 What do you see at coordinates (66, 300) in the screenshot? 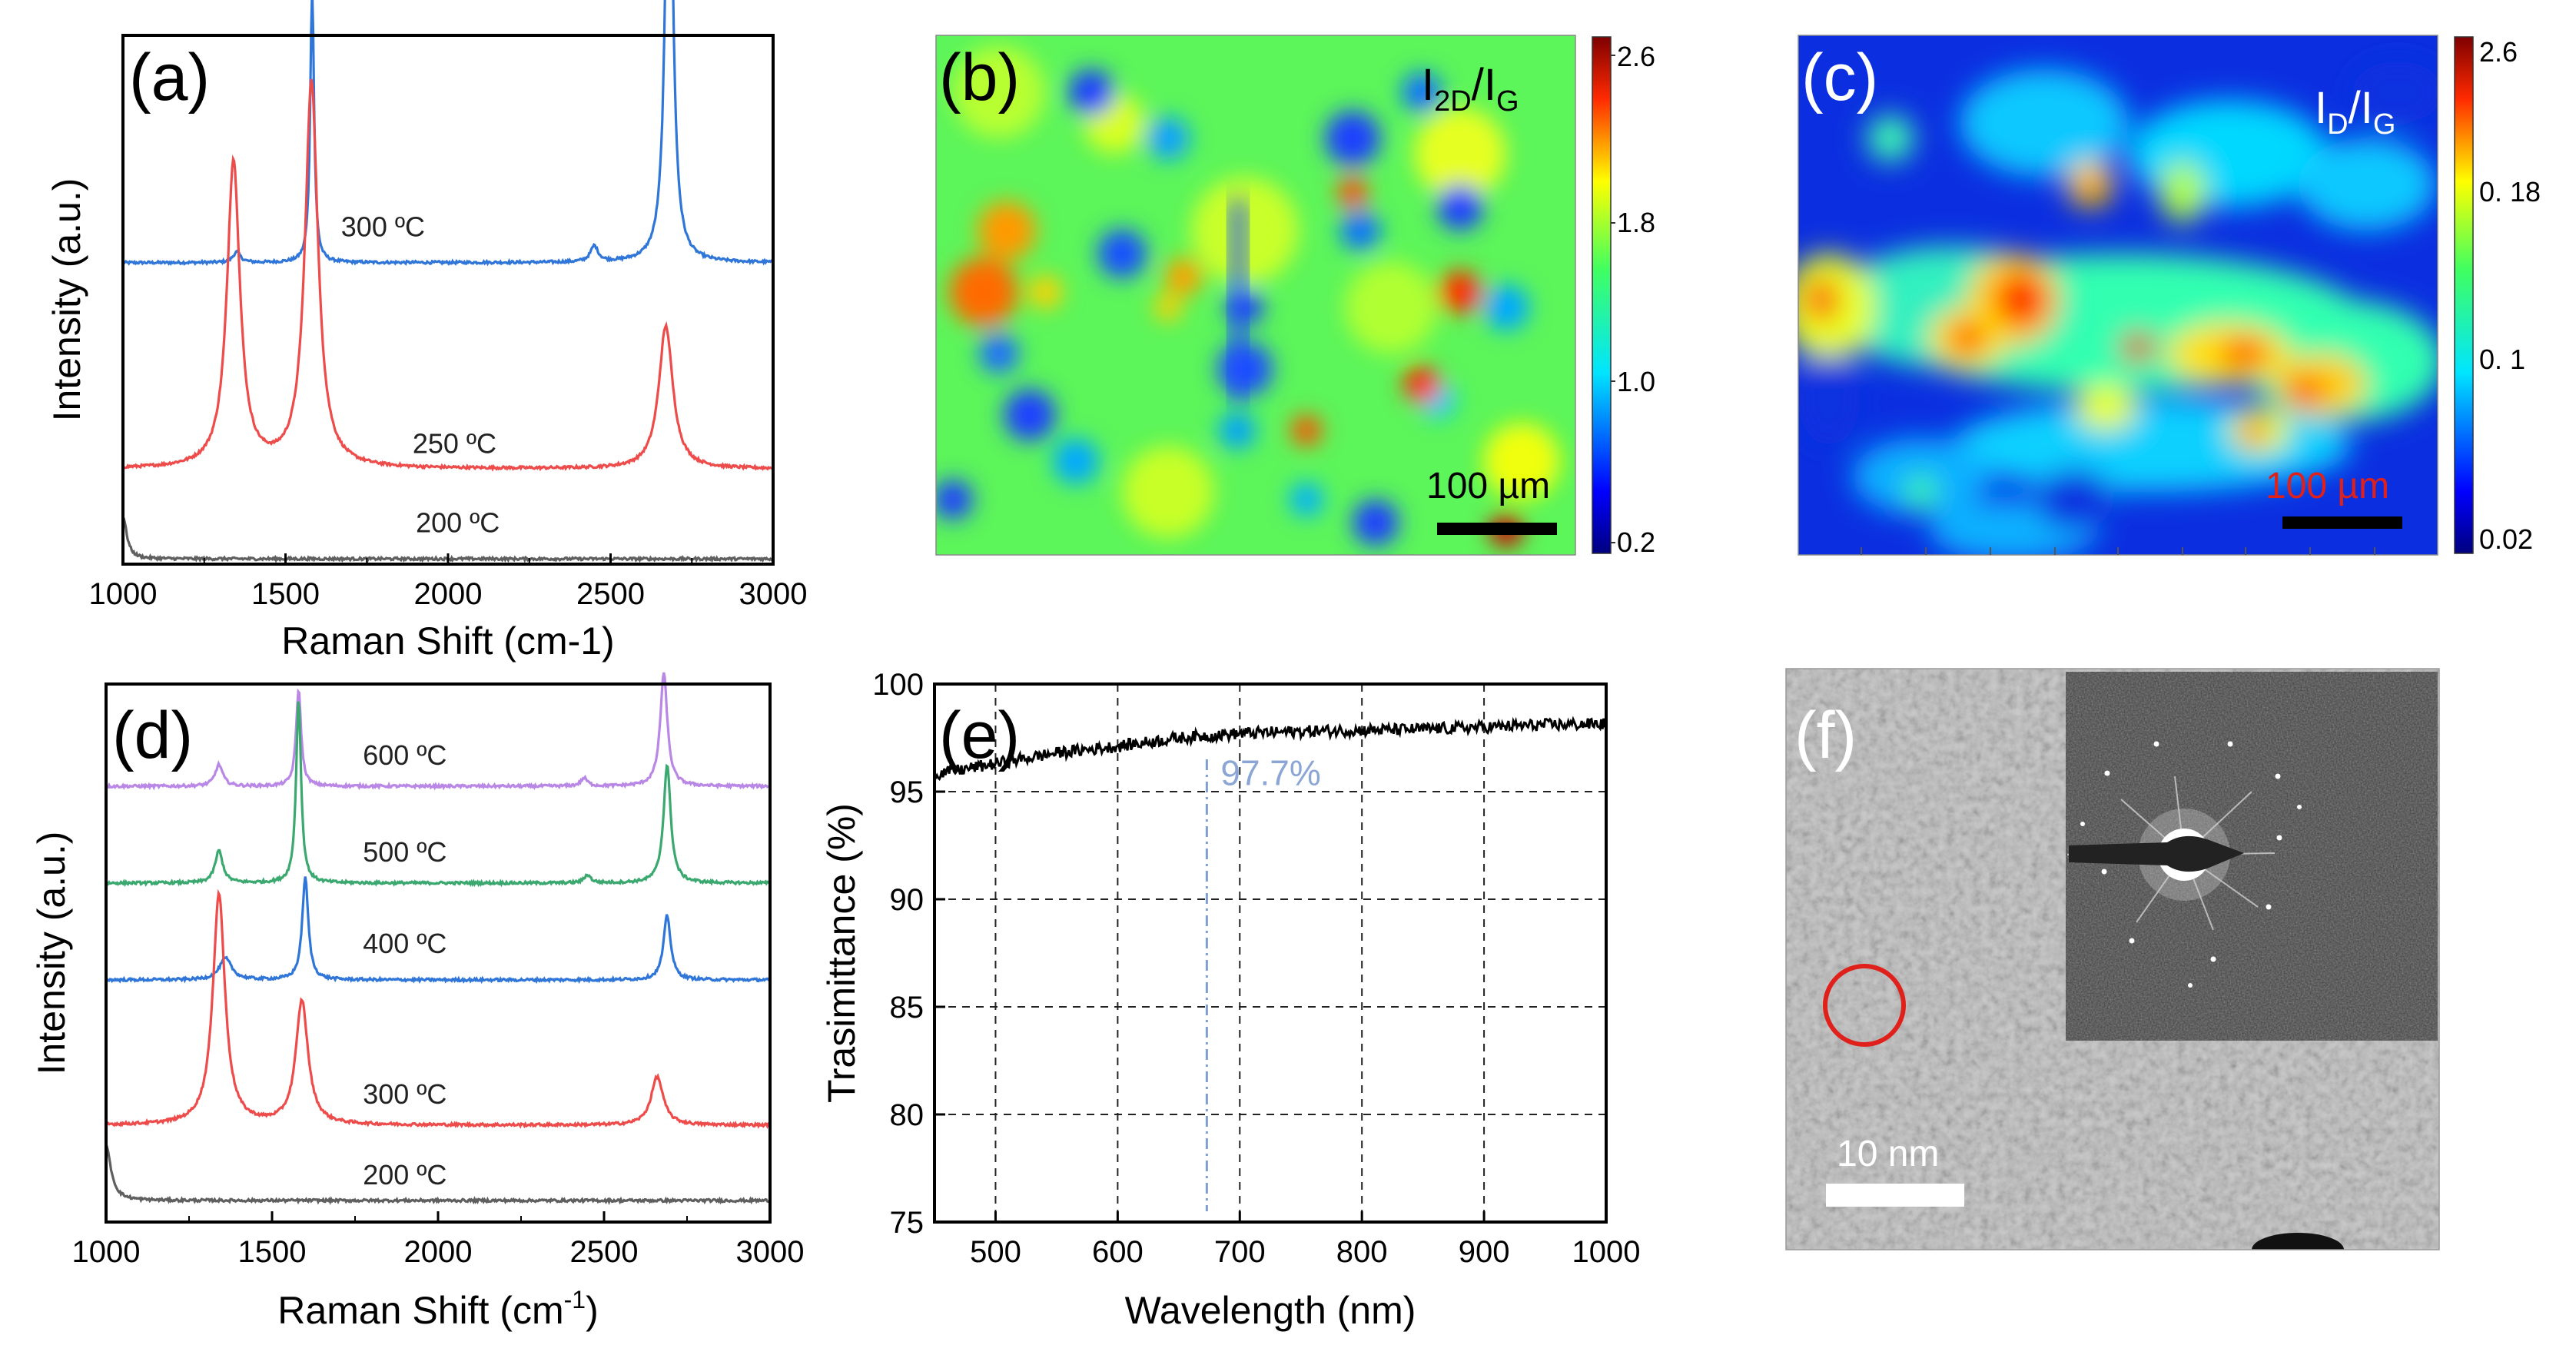
I see `a-y-axis-label: Intensity (a.u.)` at bounding box center [66, 300].